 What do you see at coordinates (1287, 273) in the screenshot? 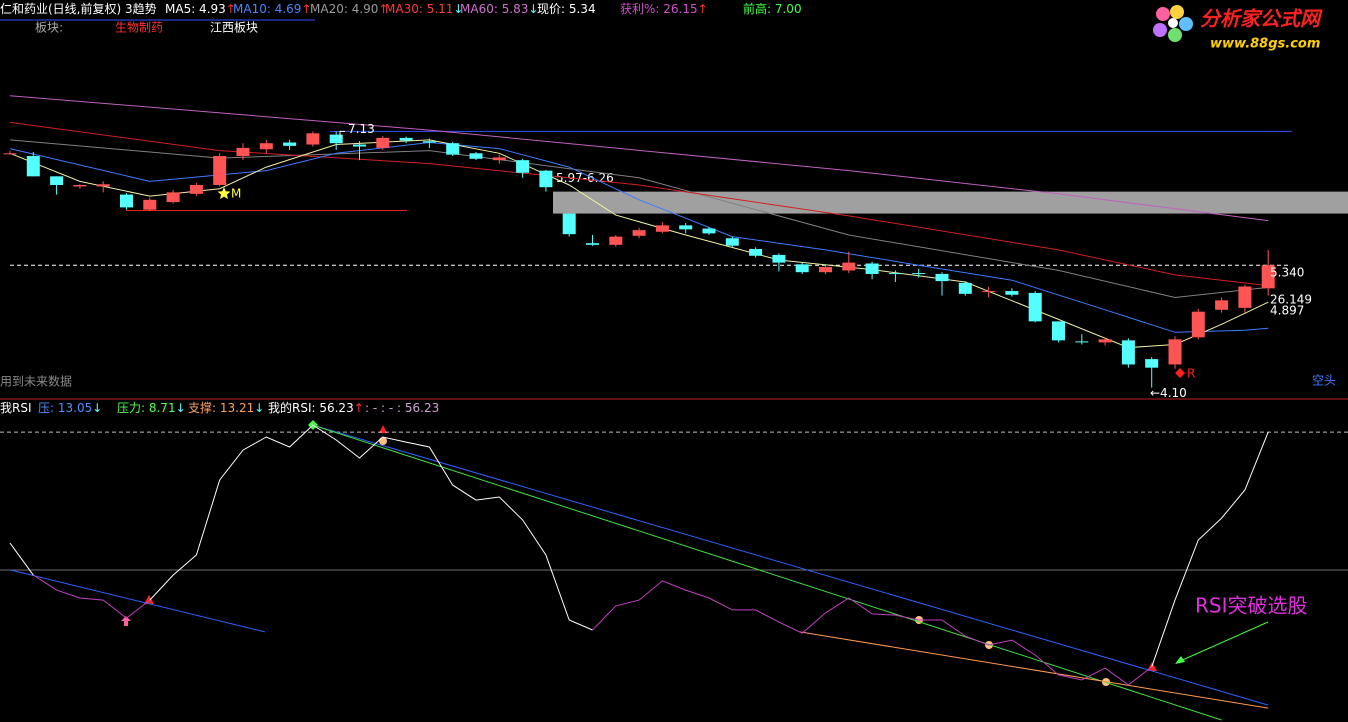
I see `price-annotation: 5.340` at bounding box center [1287, 273].